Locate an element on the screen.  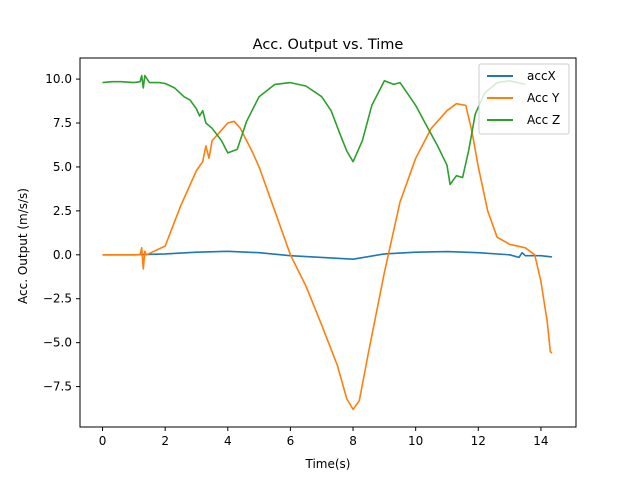
x-tick-label: 6 is located at coordinates (291, 441).